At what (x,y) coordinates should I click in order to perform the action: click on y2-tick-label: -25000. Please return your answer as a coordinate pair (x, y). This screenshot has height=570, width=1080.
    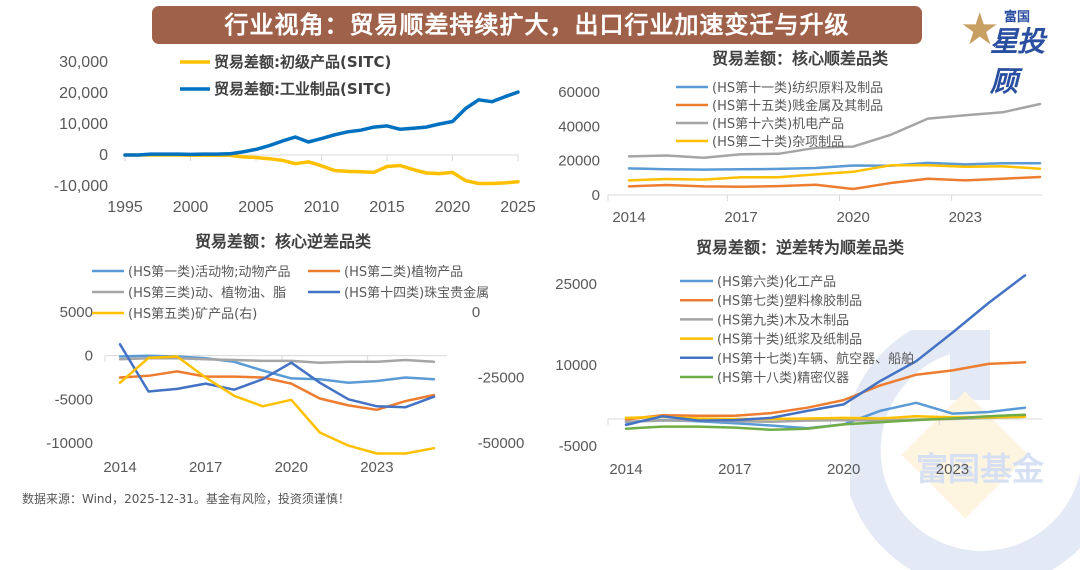
    Looking at the image, I should click on (501, 378).